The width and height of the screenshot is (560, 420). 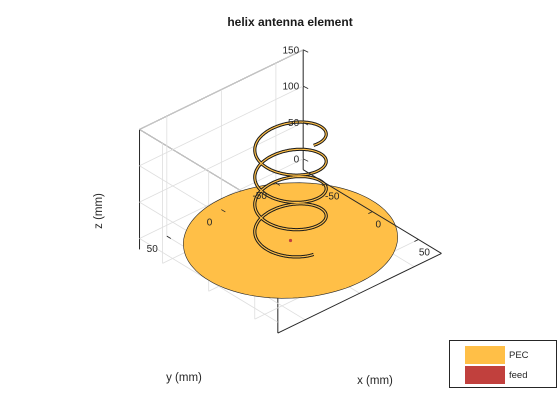 I want to click on legend: PEC feed, so click(x=503, y=364).